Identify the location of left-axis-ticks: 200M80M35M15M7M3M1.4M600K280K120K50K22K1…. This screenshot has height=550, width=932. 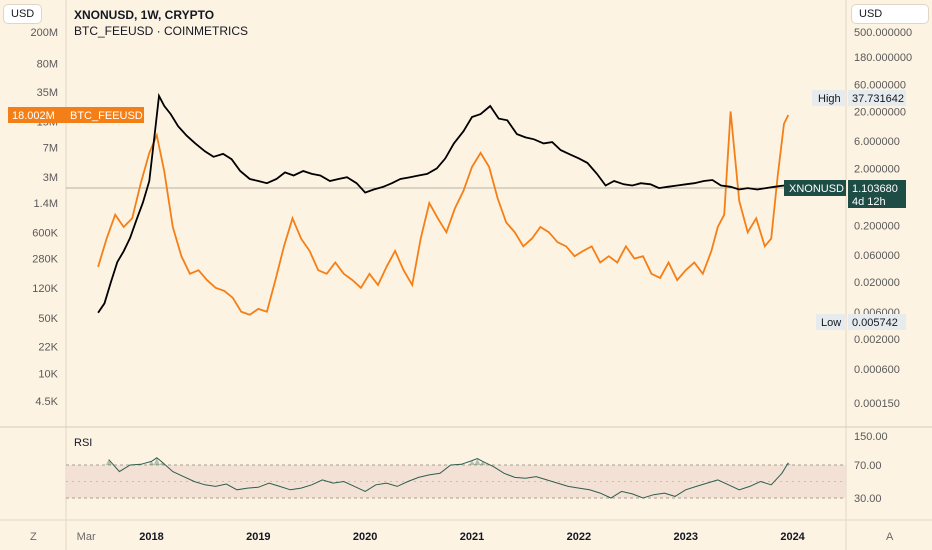
(44, 217).